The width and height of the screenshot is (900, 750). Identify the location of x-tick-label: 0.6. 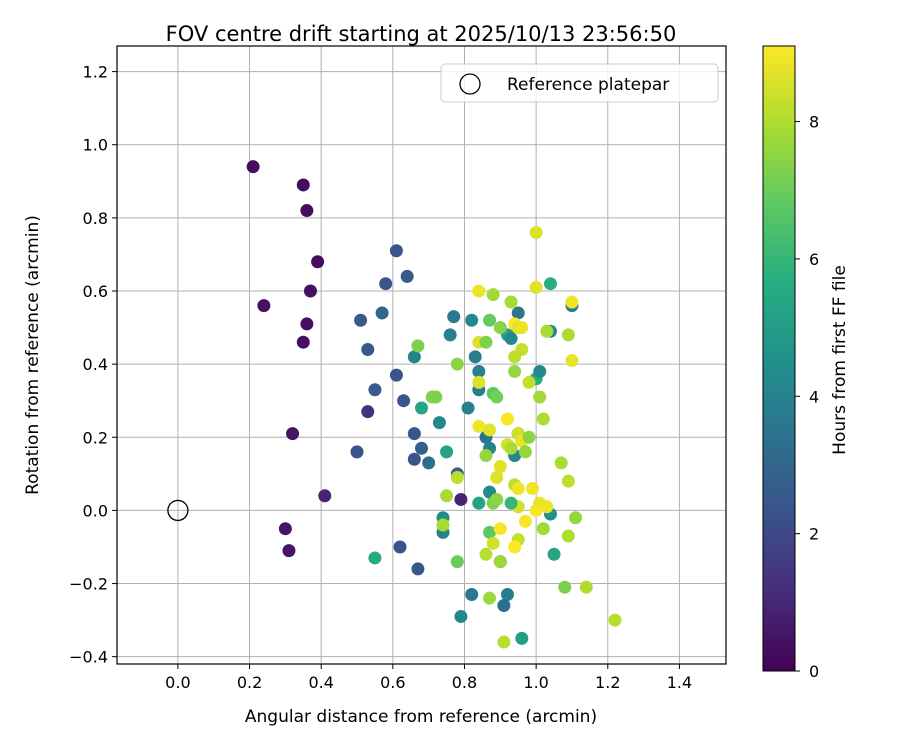
(392, 682).